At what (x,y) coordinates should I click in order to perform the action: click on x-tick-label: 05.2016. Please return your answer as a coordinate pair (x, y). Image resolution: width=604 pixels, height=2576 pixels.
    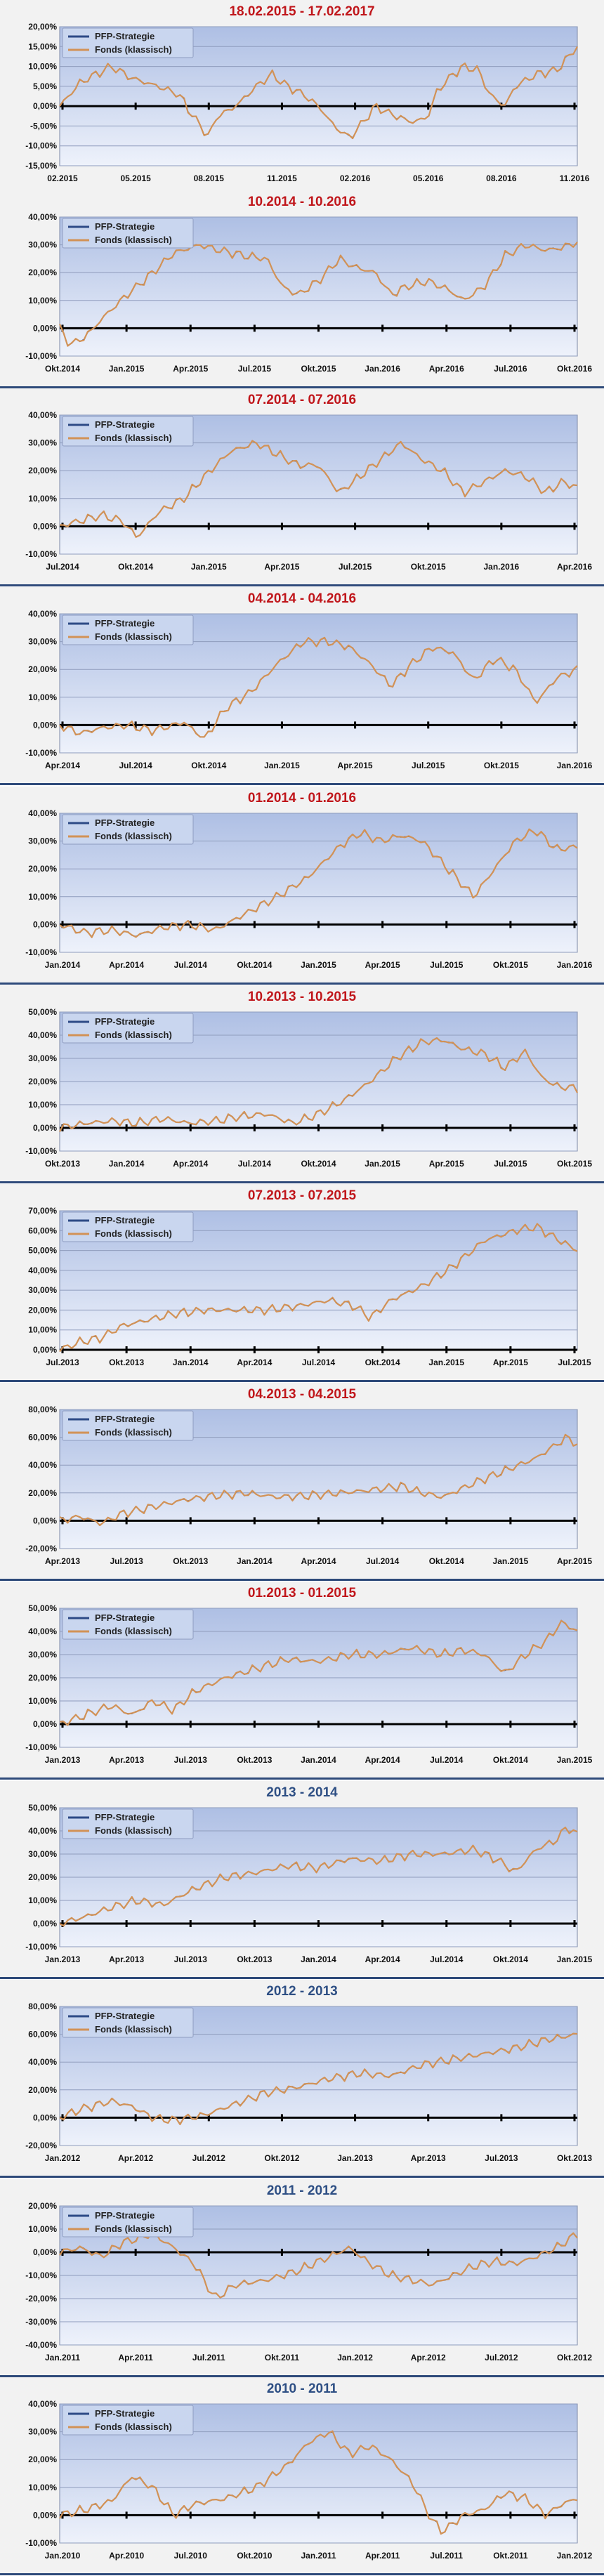
    Looking at the image, I should click on (428, 178).